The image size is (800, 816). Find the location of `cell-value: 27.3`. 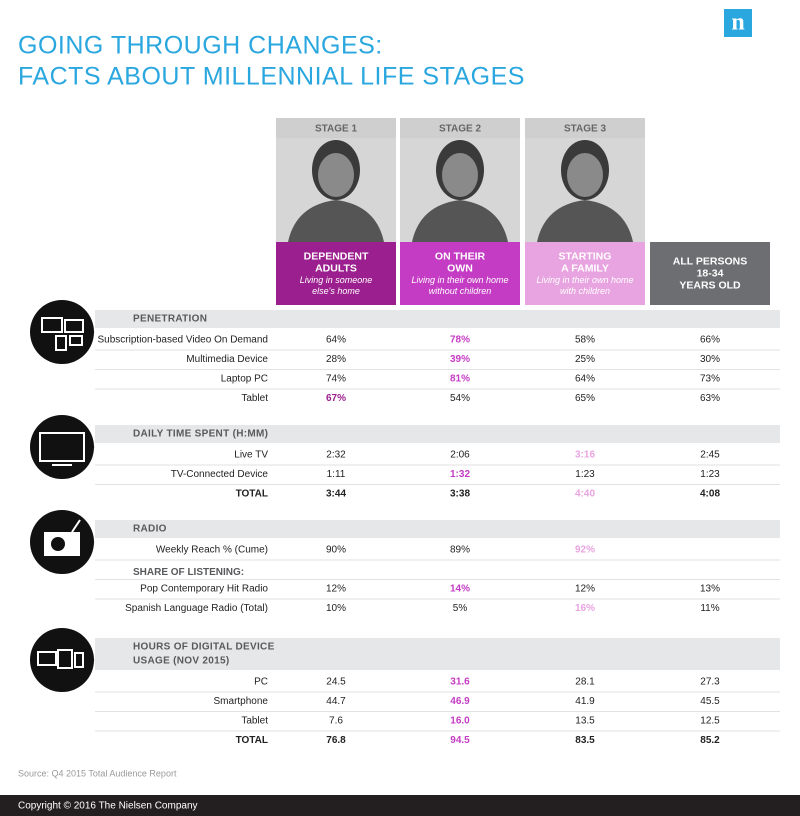

cell-value: 27.3 is located at coordinates (710, 682).